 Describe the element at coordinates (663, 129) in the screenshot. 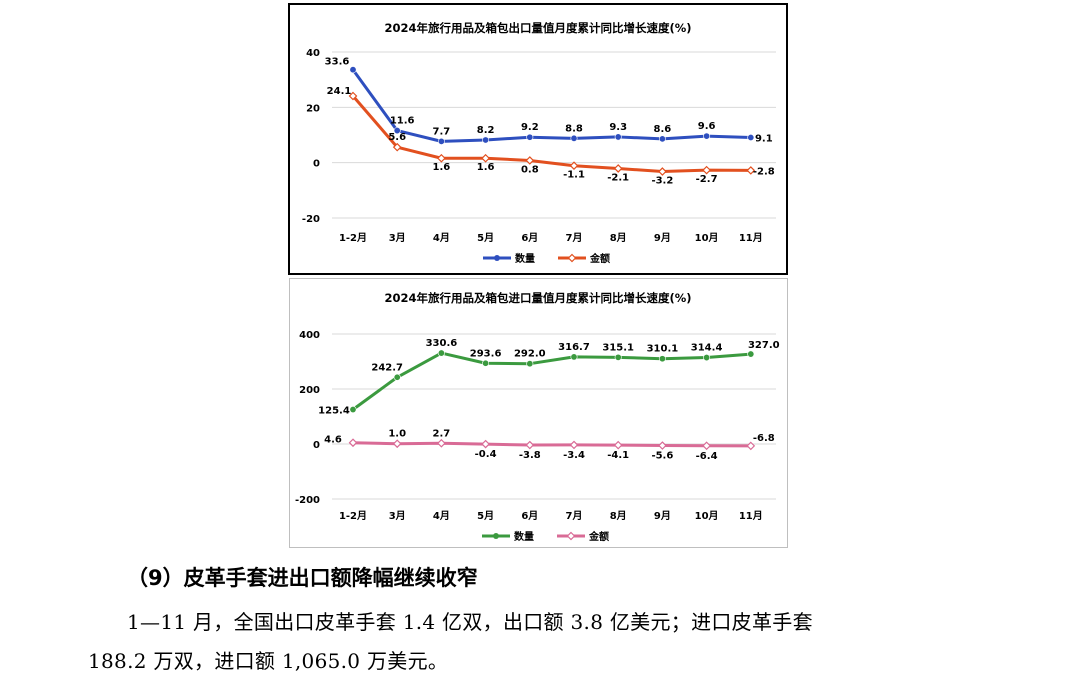

I see `data-label: 8.6` at that location.